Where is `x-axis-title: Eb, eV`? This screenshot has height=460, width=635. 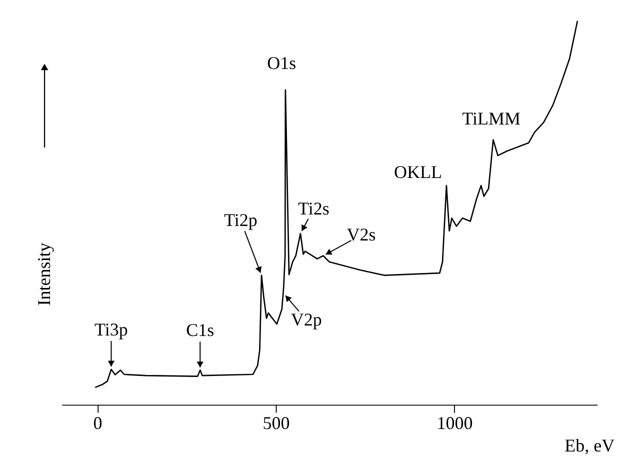 x-axis-title: Eb, eV is located at coordinates (589, 446).